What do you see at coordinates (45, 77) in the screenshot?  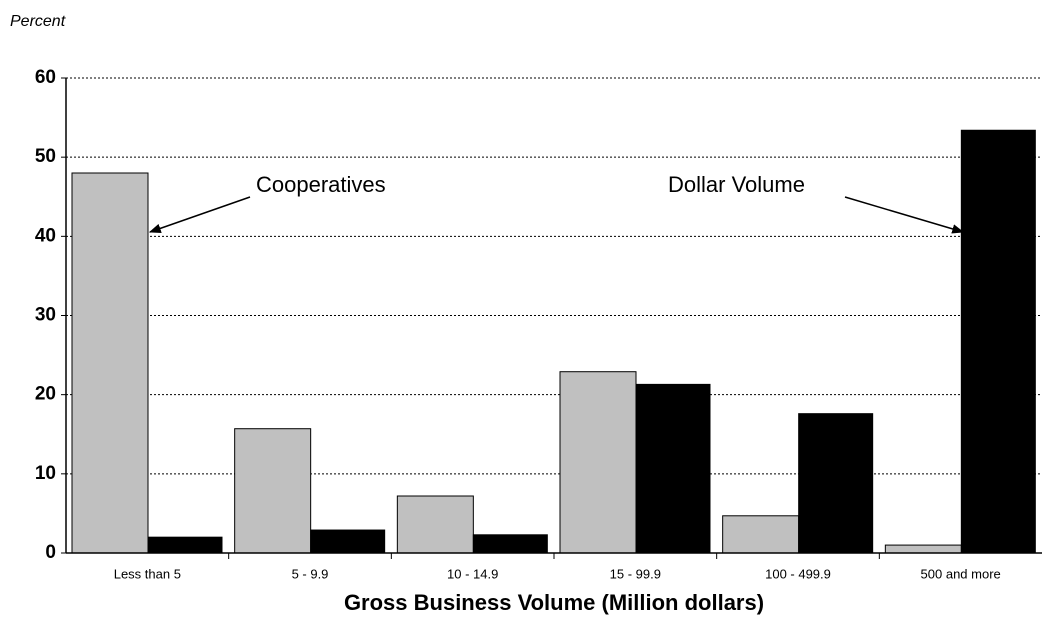 I see `y-tick-label: 60` at bounding box center [45, 77].